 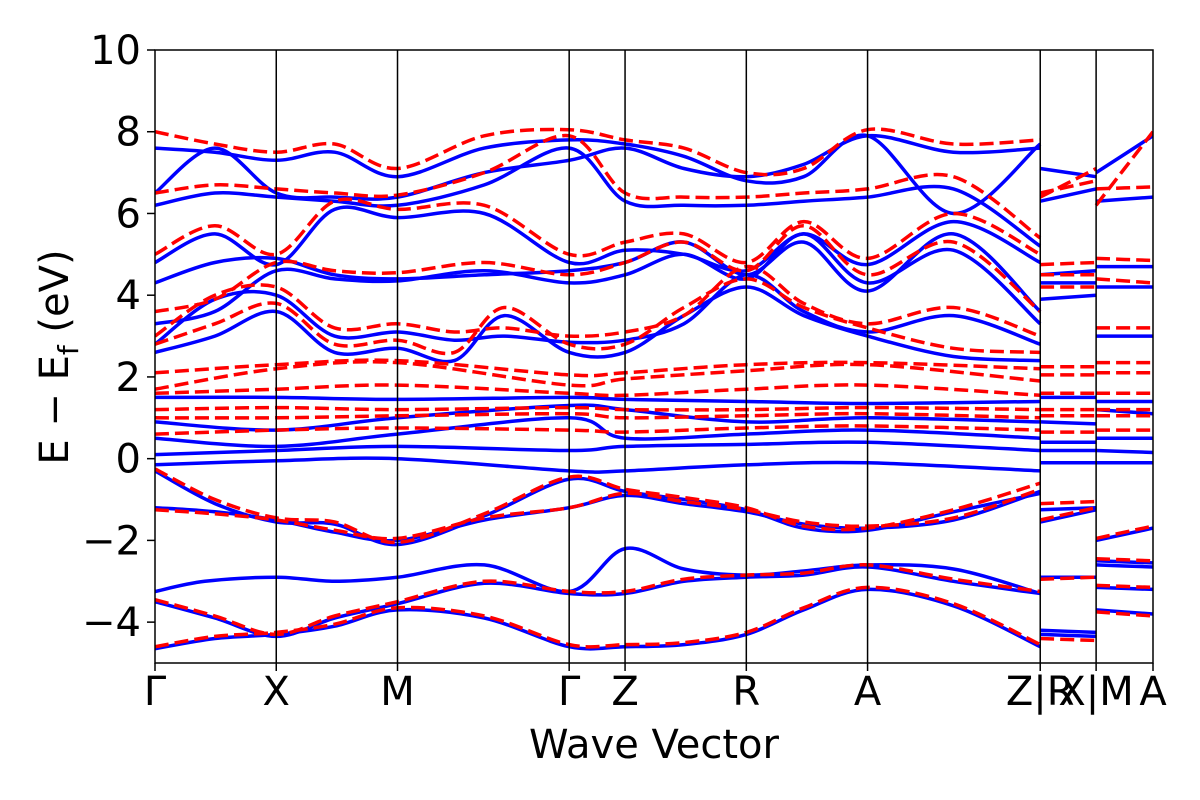 I want to click on y-axis-title: E − Ef (eV), so click(x=58, y=356).